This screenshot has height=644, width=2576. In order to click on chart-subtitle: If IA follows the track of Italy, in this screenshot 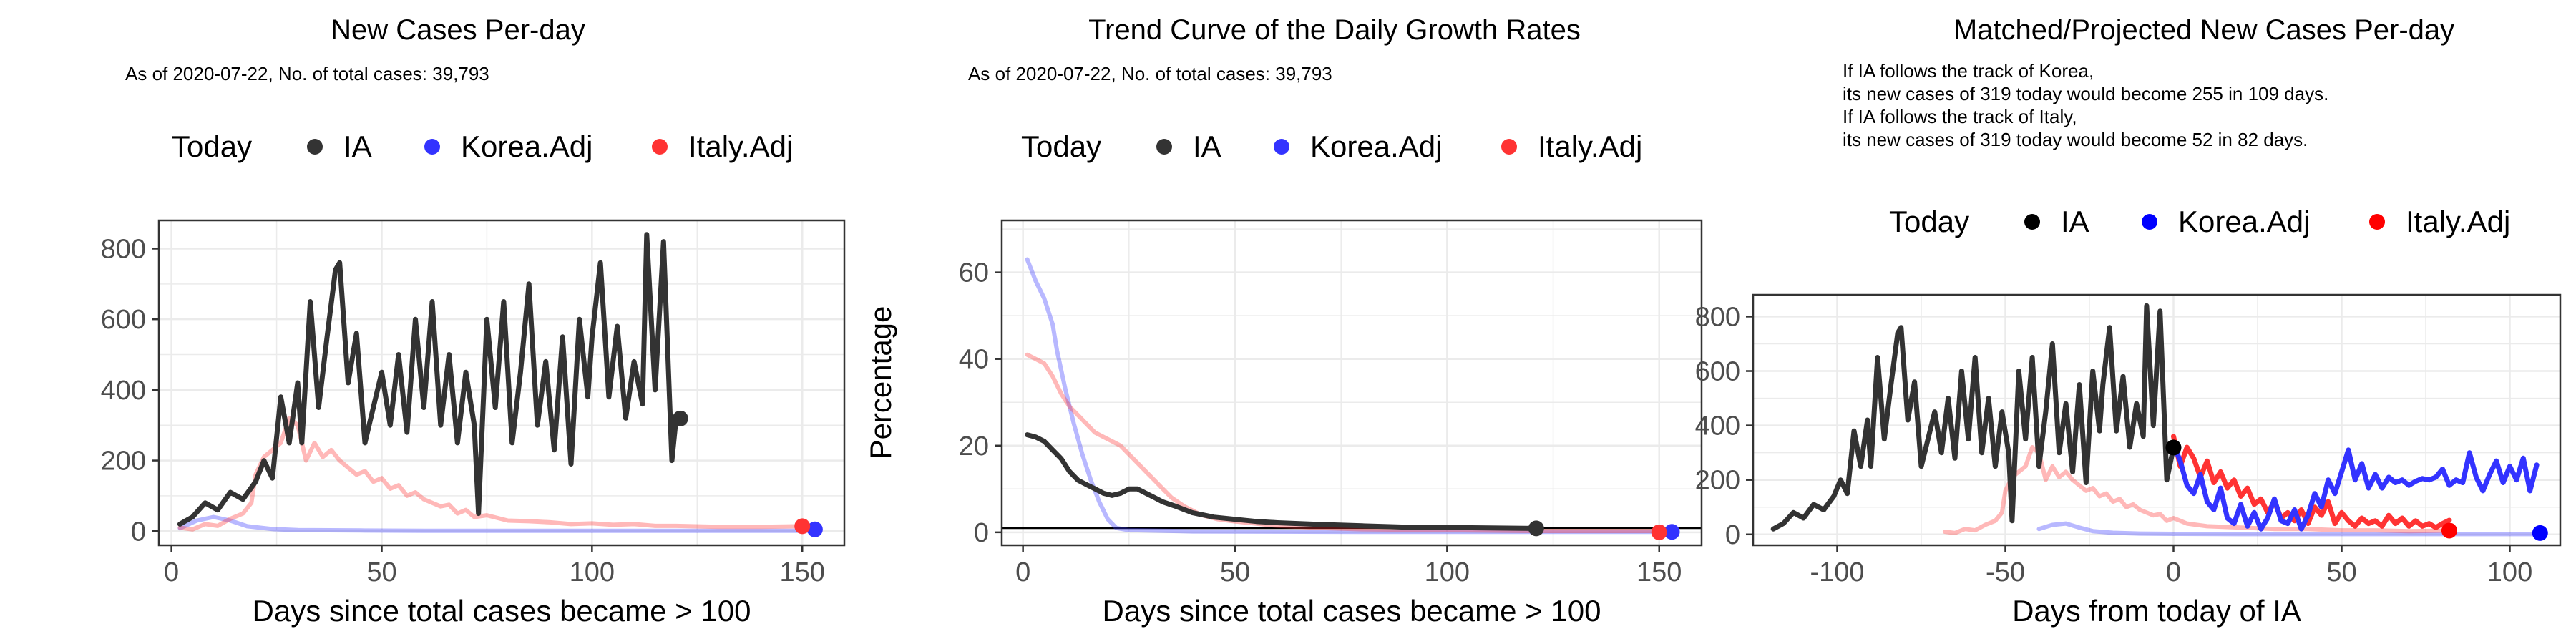, I will do `click(1960, 116)`.